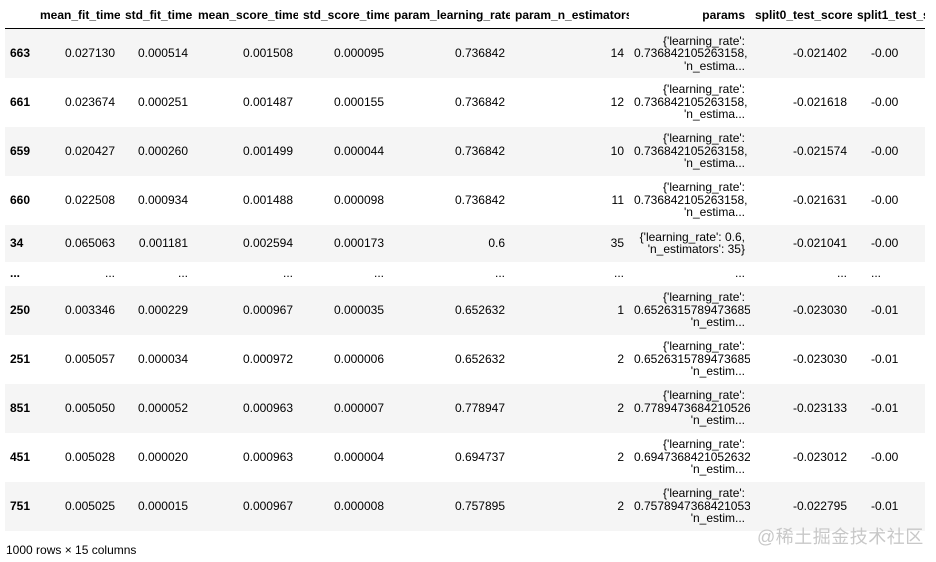  Describe the element at coordinates (267, 407) in the screenshot. I see `table-cell: 0.000963` at that location.